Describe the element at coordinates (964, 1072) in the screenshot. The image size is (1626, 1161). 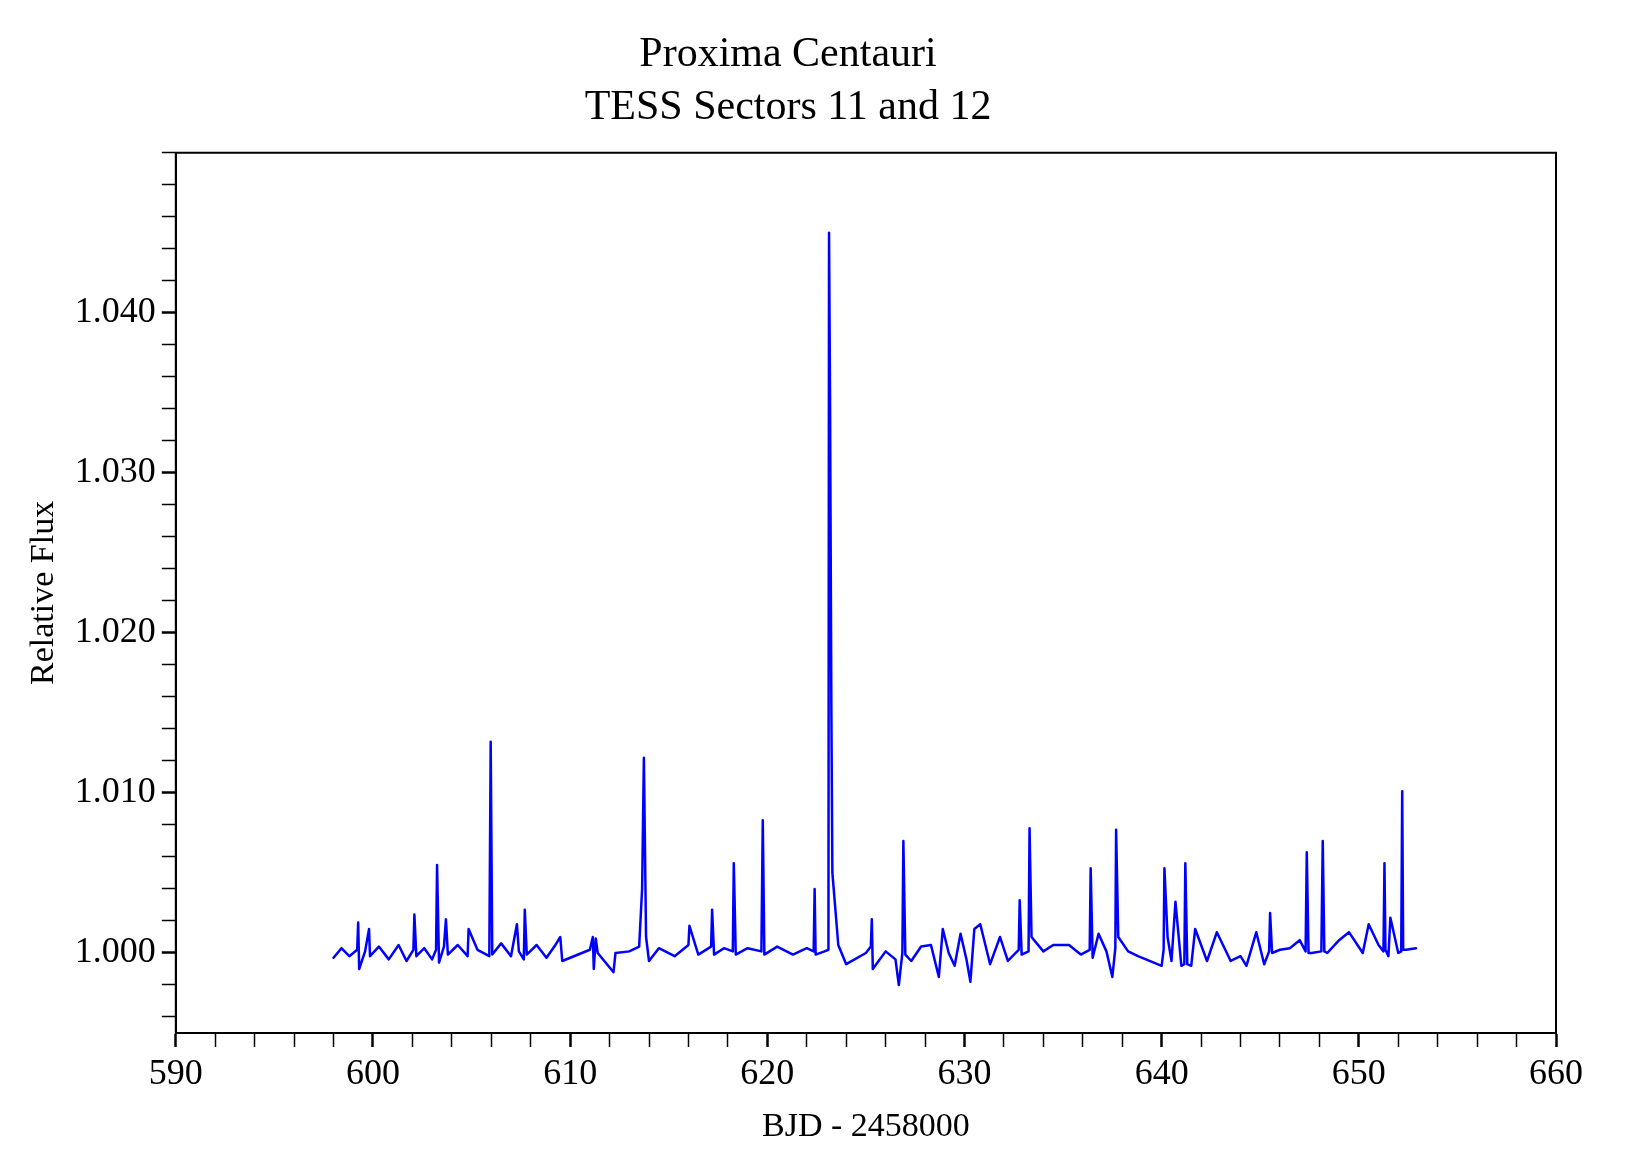
I see `x-tick-label: 630` at that location.